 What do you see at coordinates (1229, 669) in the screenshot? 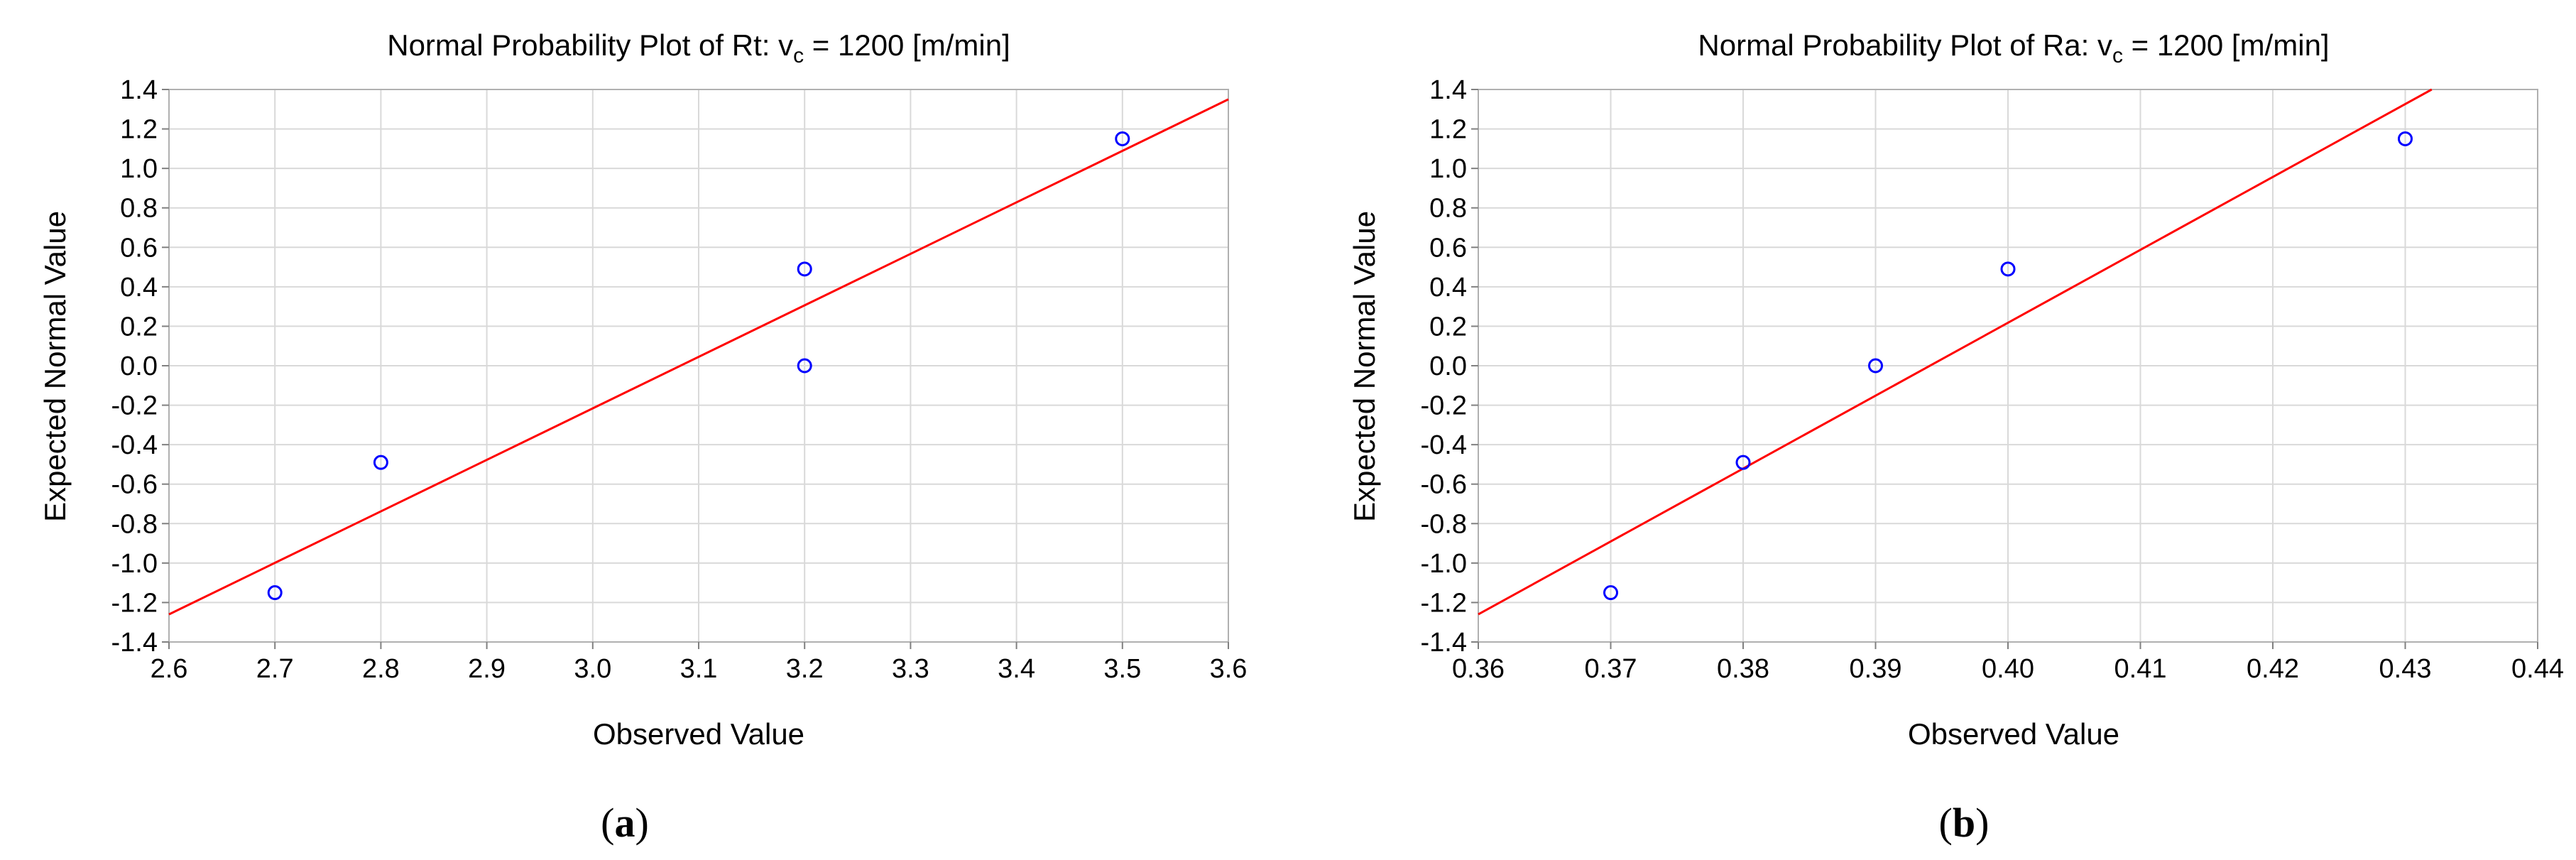
I see `x-tick-label: 3.6` at bounding box center [1229, 669].